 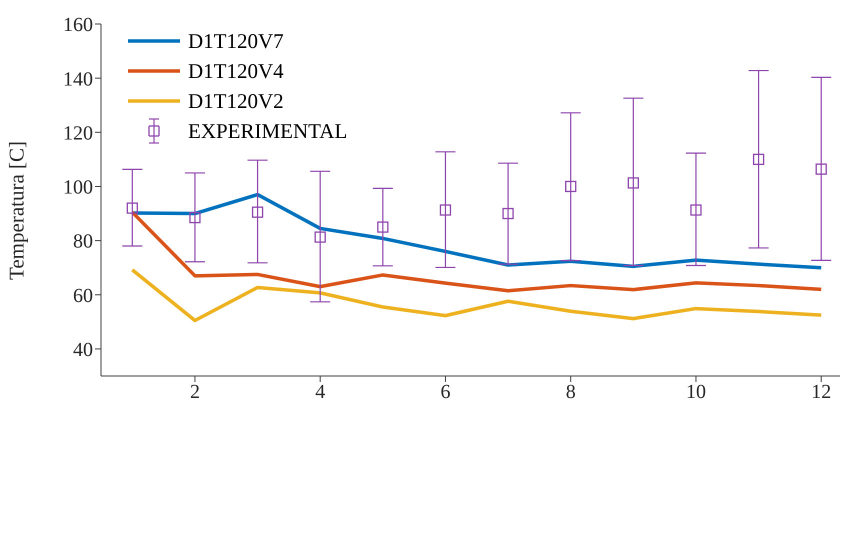 I want to click on legend-label: D1T120V7, so click(x=236, y=41).